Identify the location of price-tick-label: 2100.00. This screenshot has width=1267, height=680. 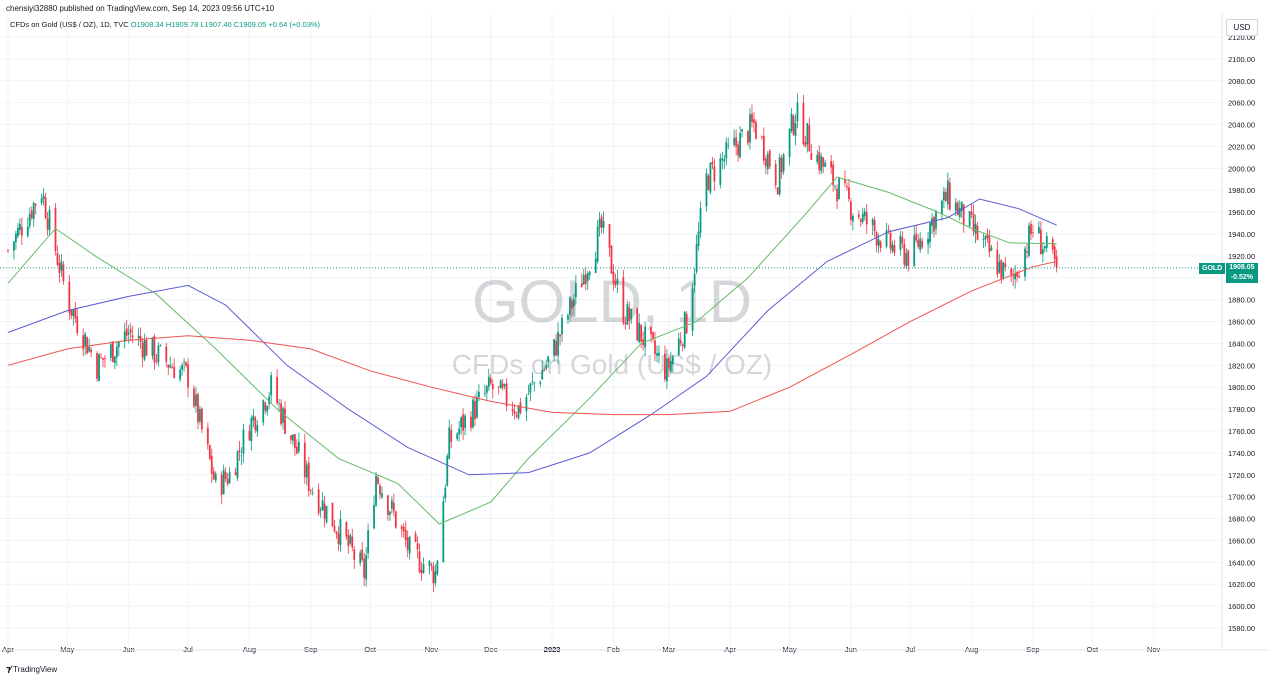
(1241, 59).